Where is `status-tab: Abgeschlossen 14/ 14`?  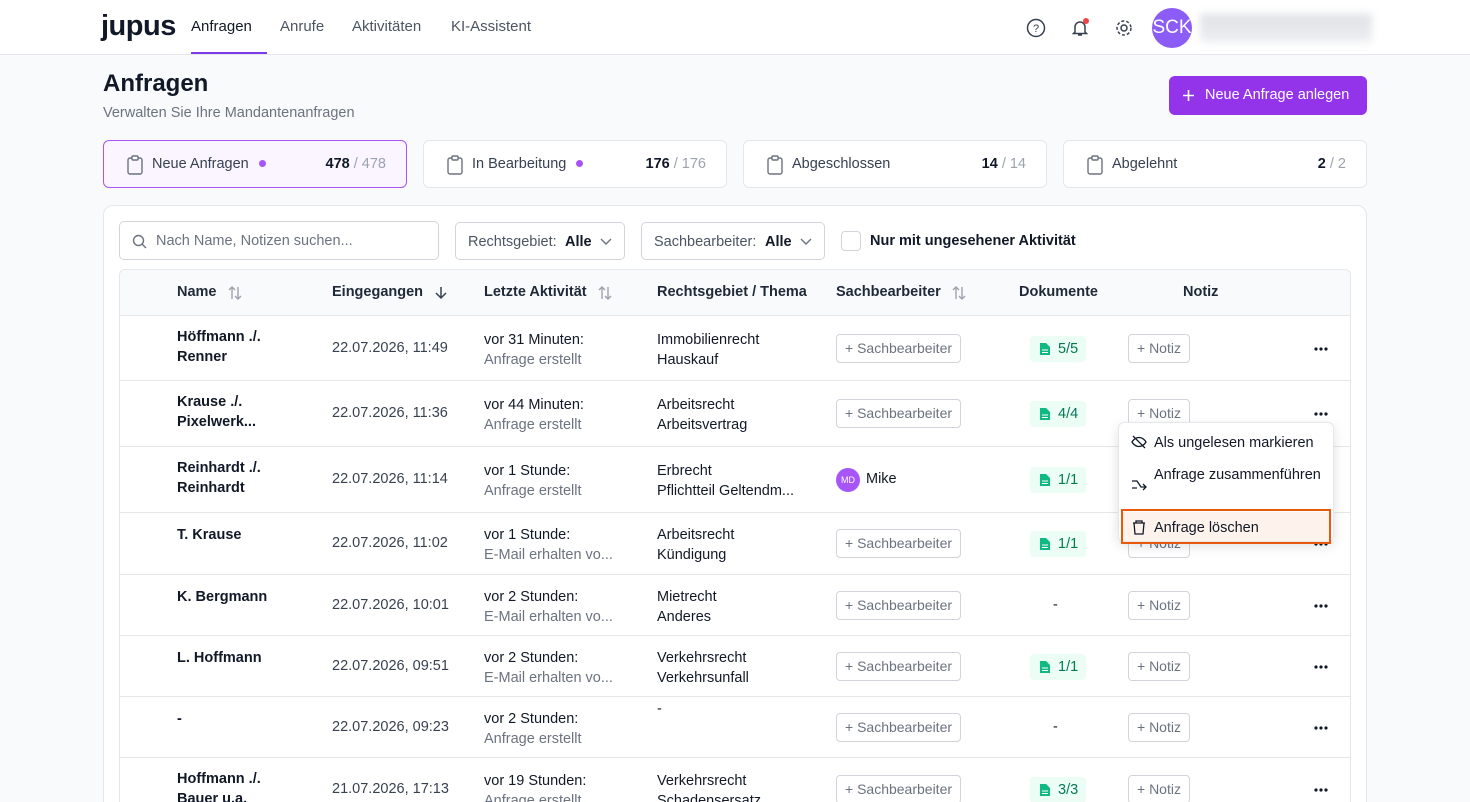
status-tab: Abgeschlossen 14/ 14 is located at coordinates (895, 164).